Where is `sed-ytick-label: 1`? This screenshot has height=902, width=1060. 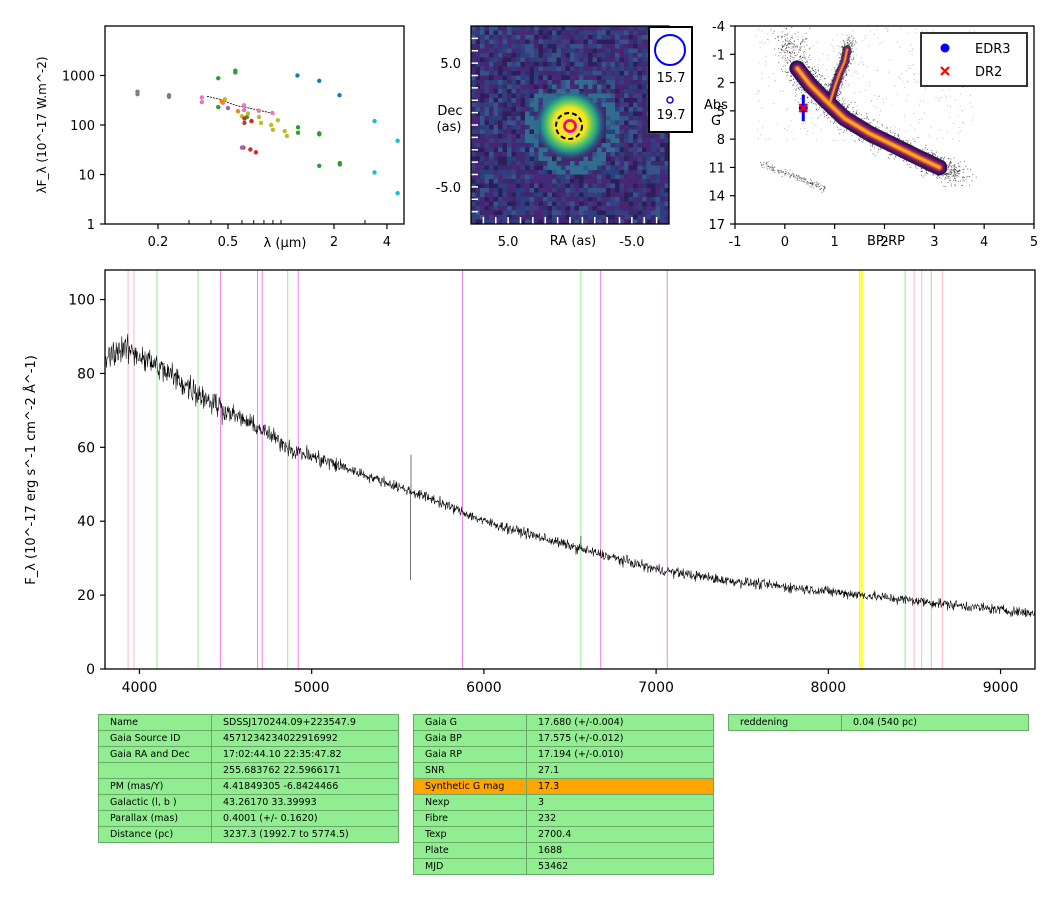 sed-ytick-label: 1 is located at coordinates (91, 225).